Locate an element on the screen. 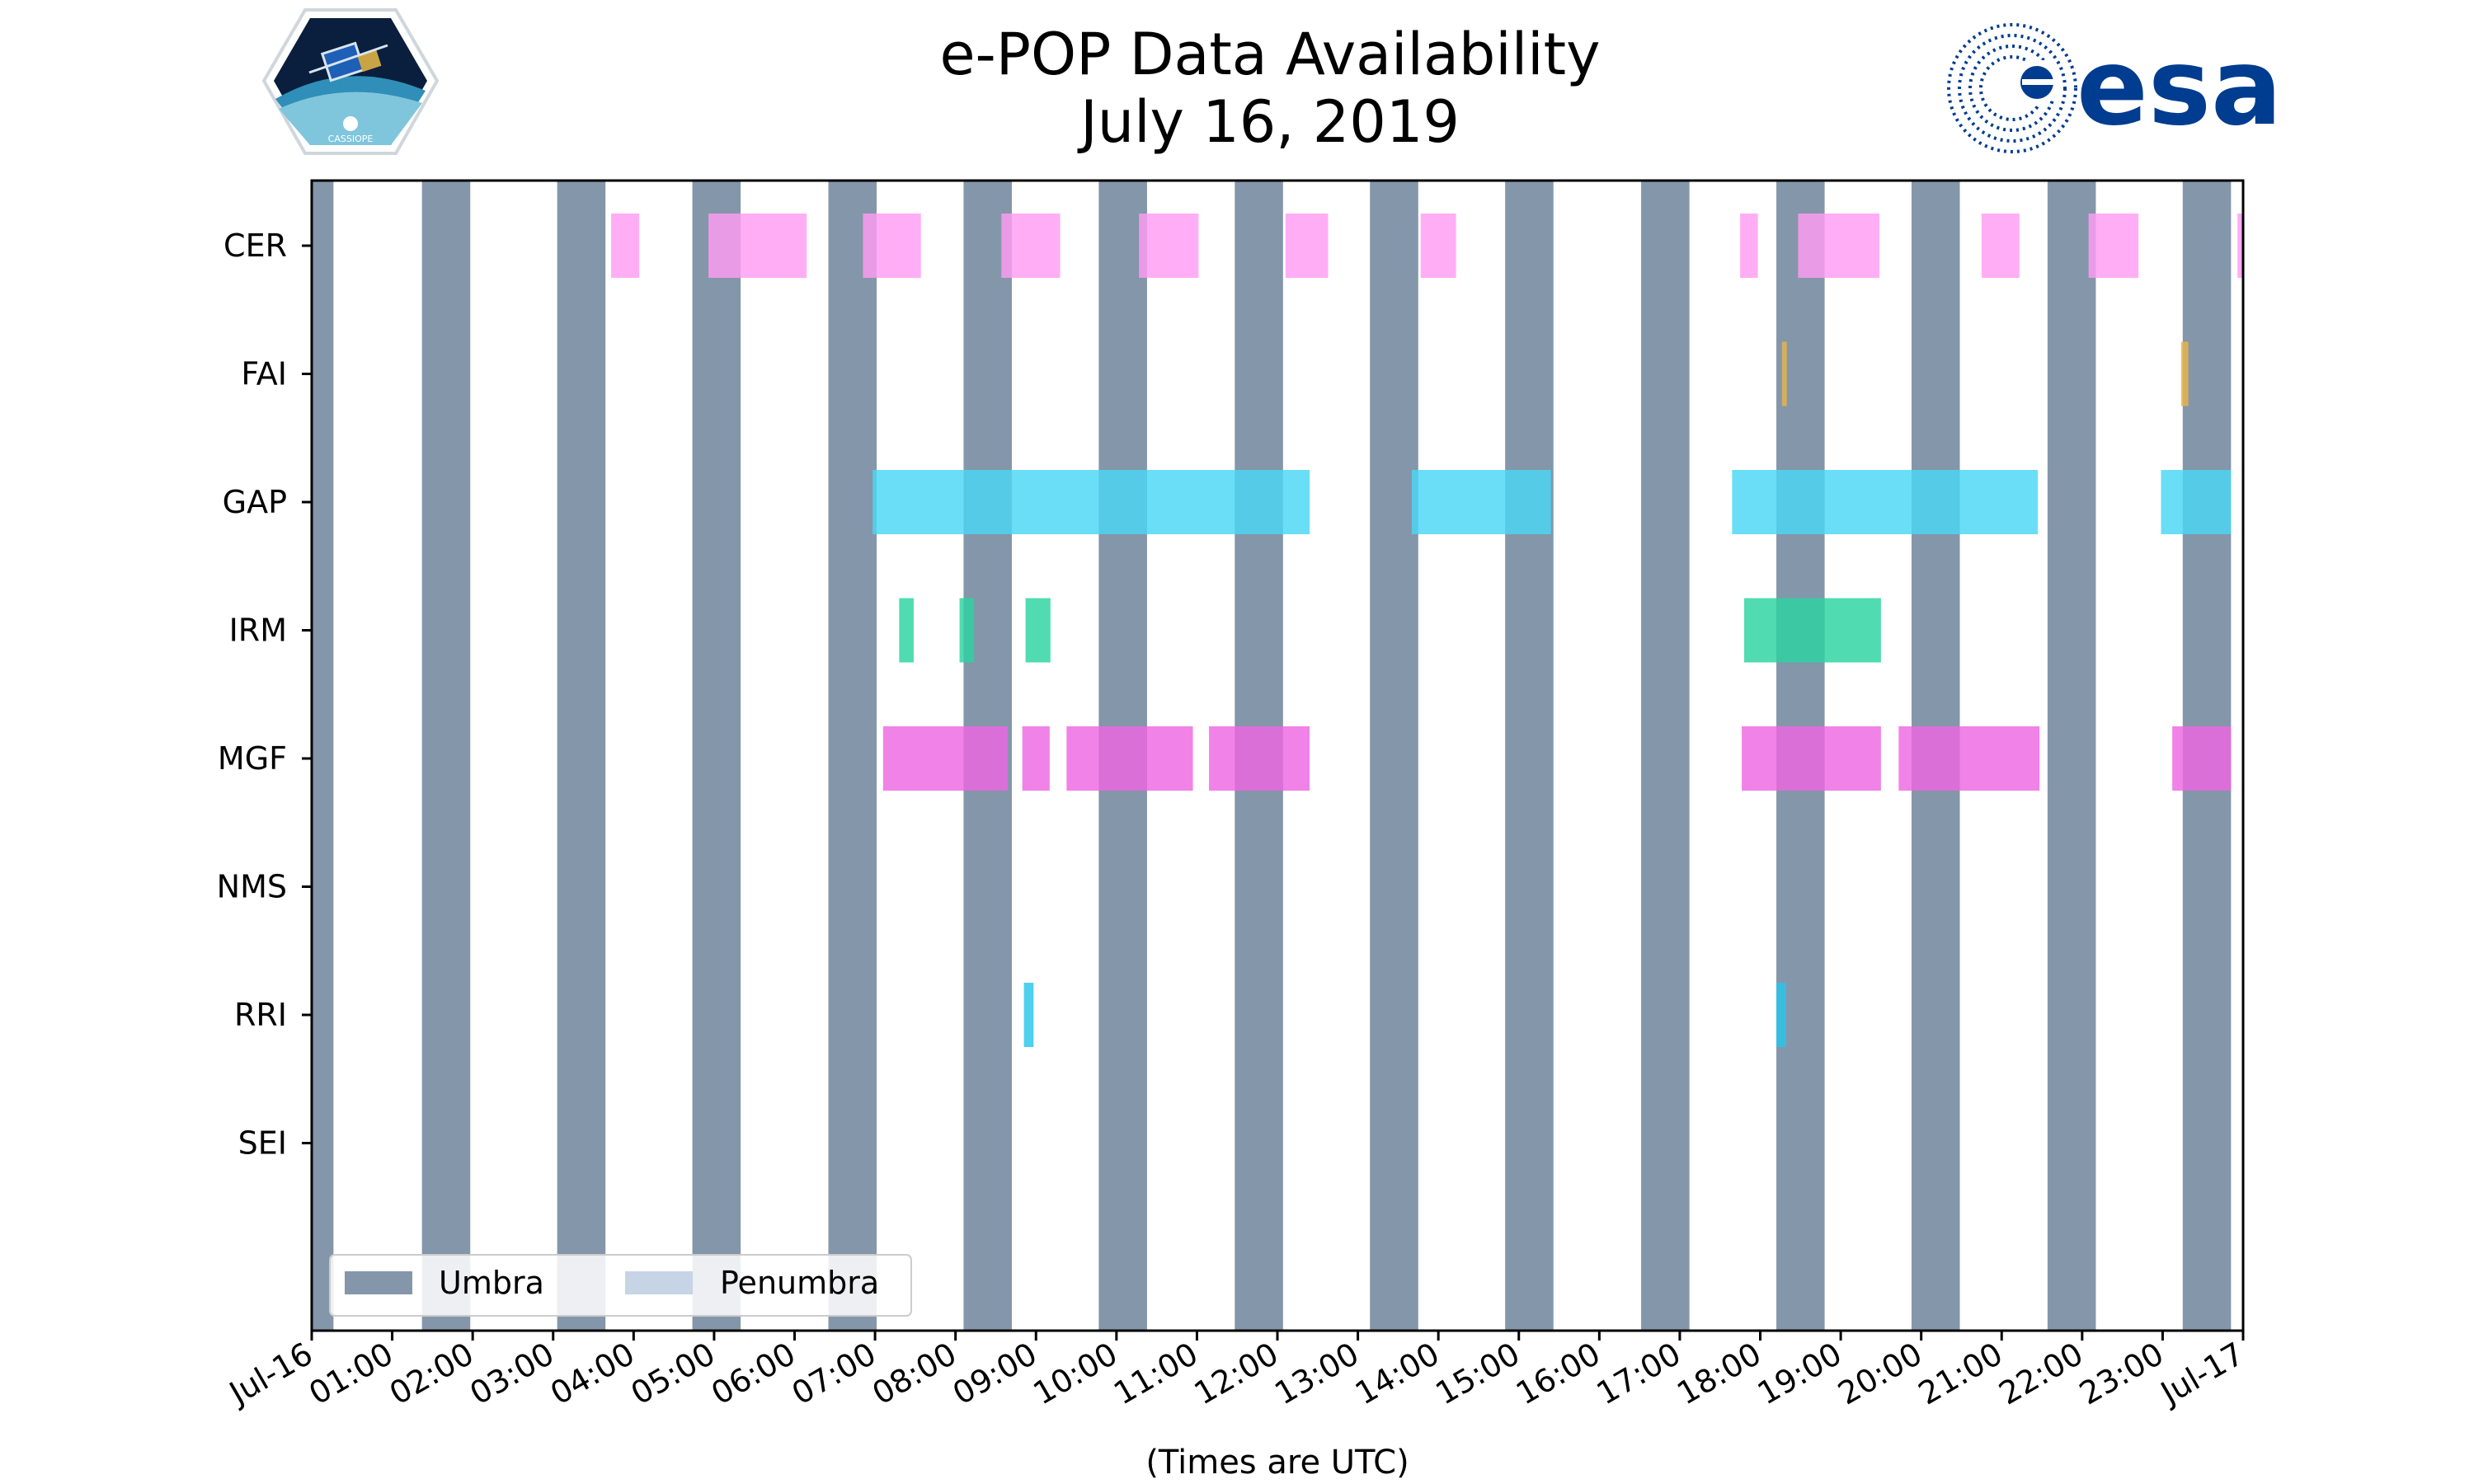 This screenshot has height=1484, width=2474. x-tick-label: 16:00 is located at coordinates (1558, 1374).